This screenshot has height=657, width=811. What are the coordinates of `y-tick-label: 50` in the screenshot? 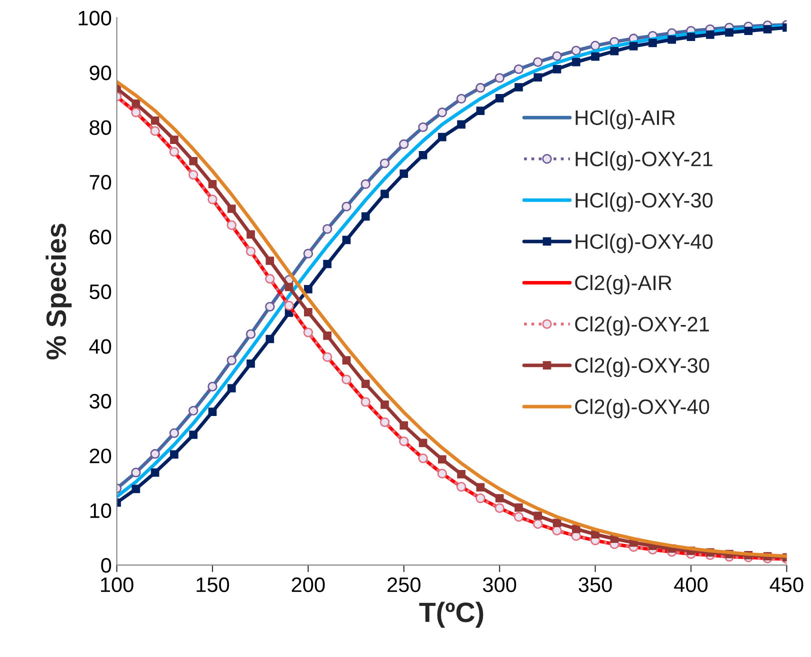 It's located at (101, 292).